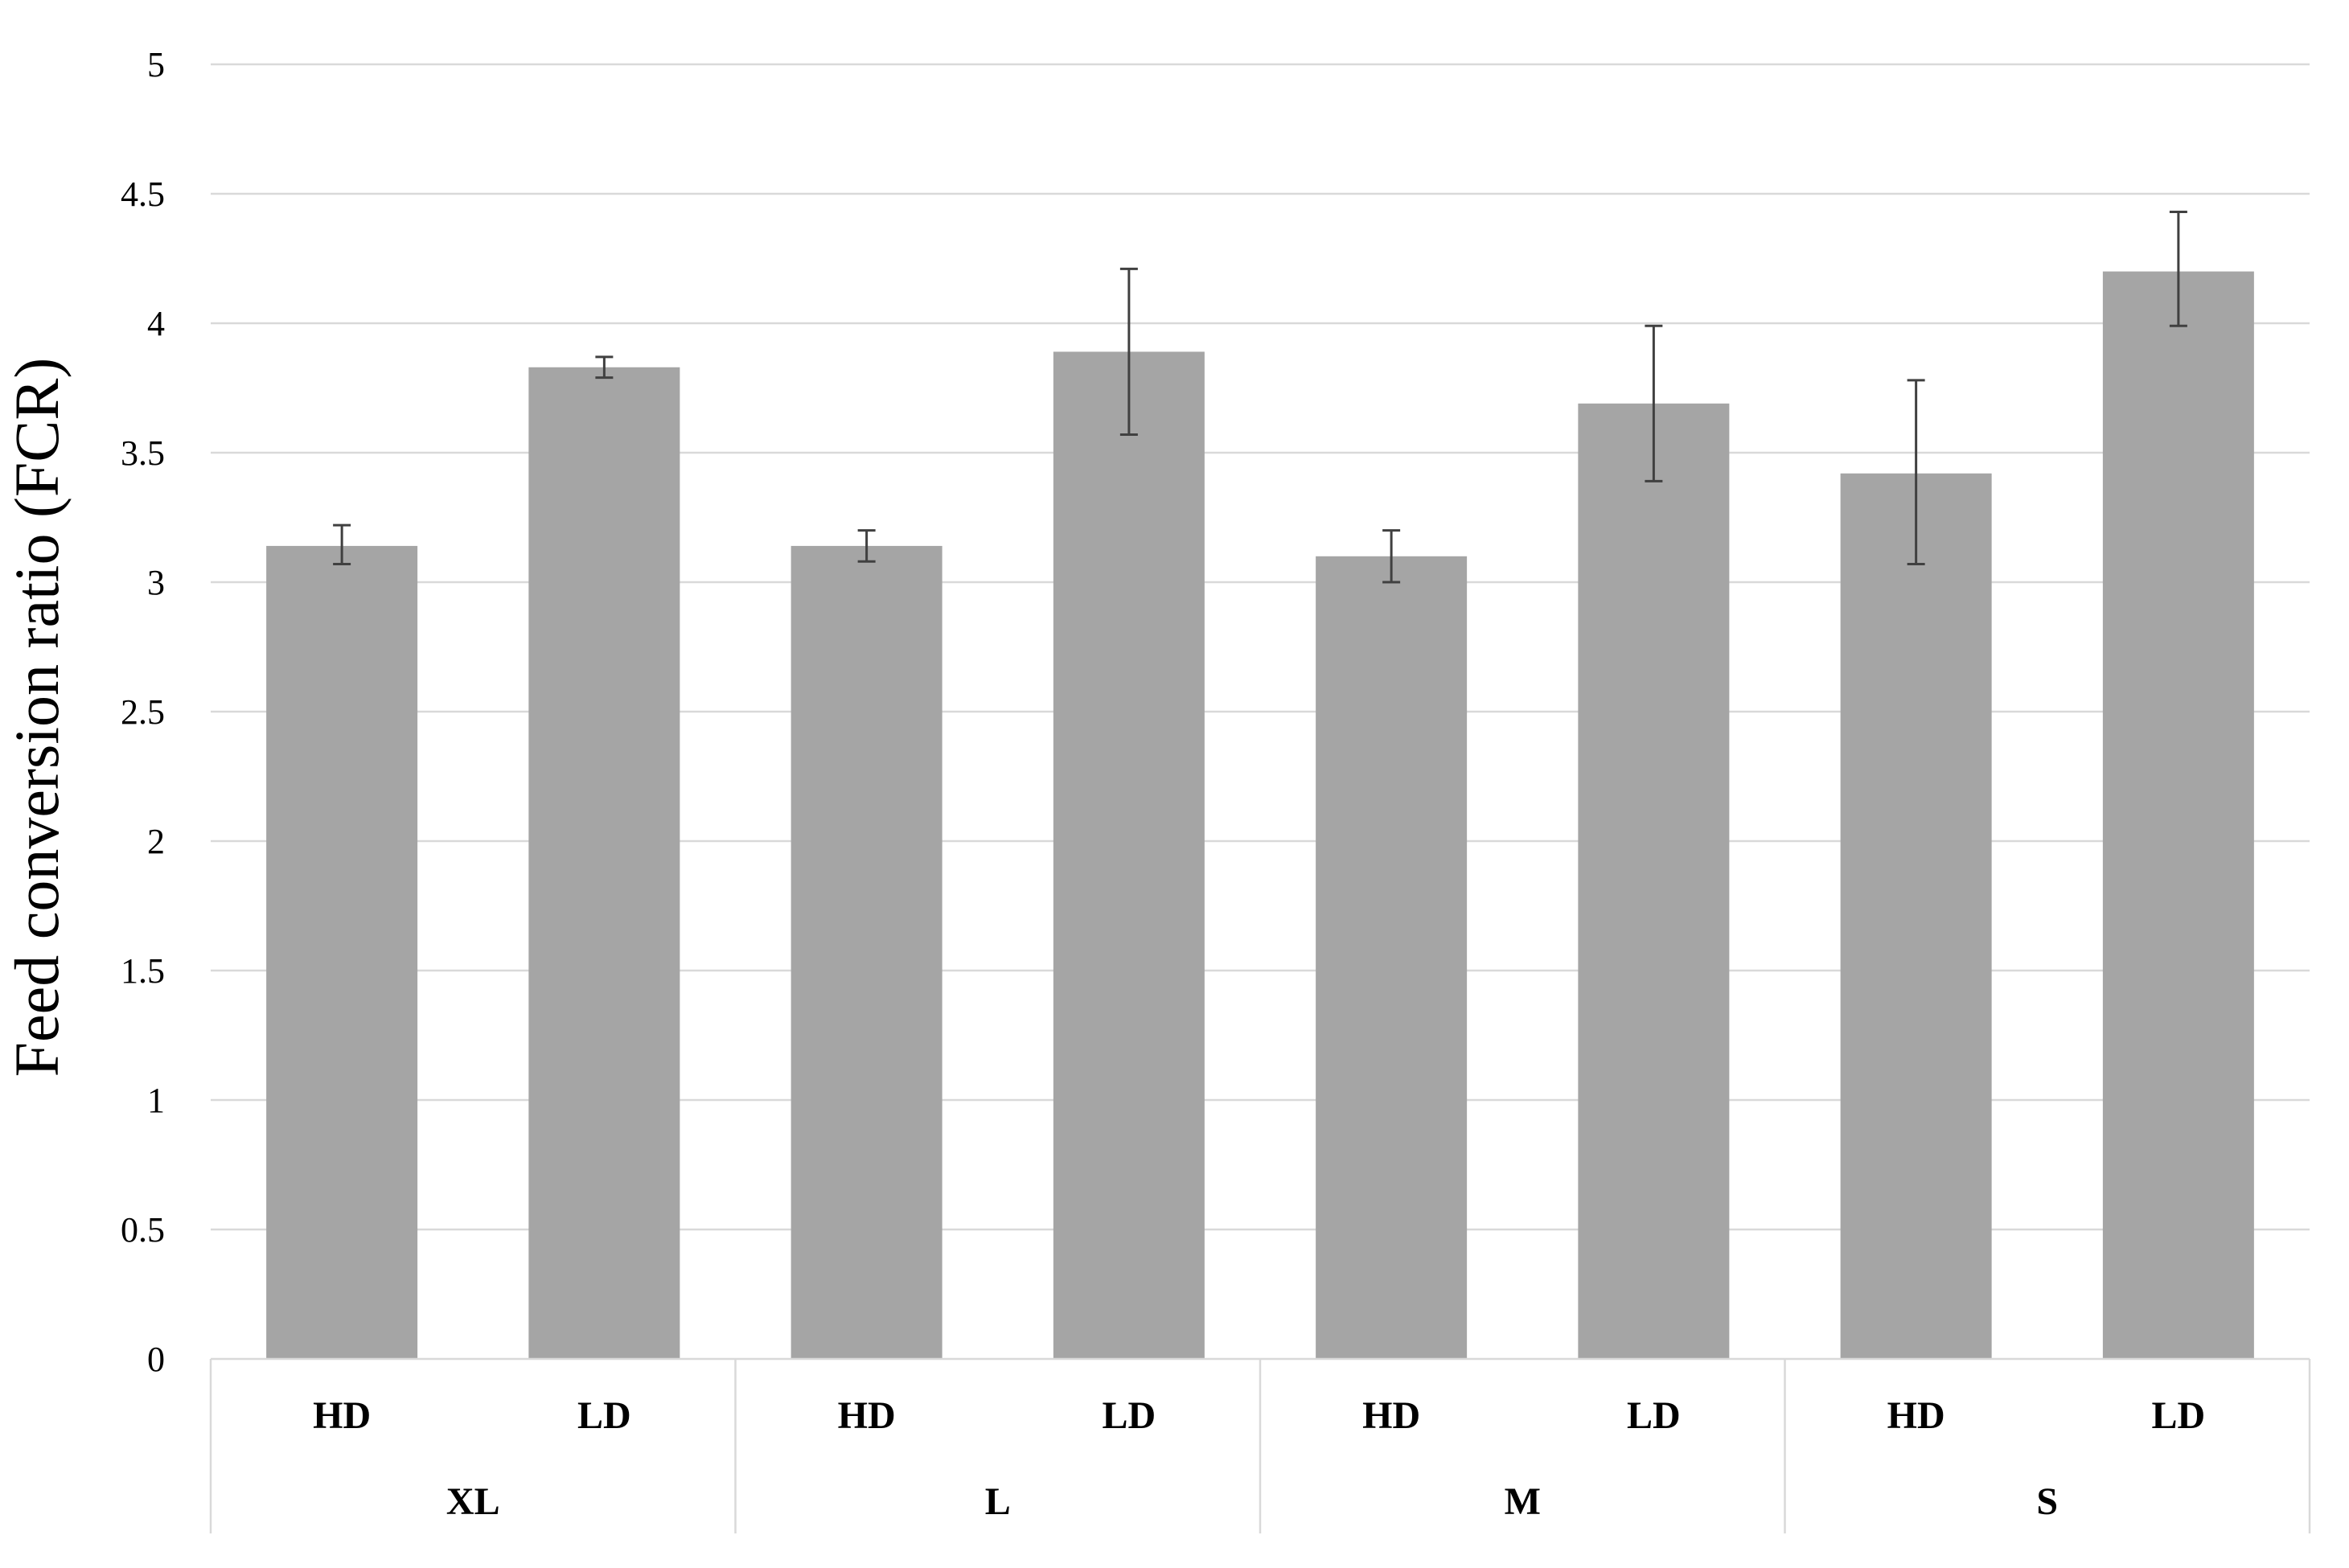 The image size is (2349, 1568). What do you see at coordinates (156, 1100) in the screenshot?
I see `y-tick-label: 1` at bounding box center [156, 1100].